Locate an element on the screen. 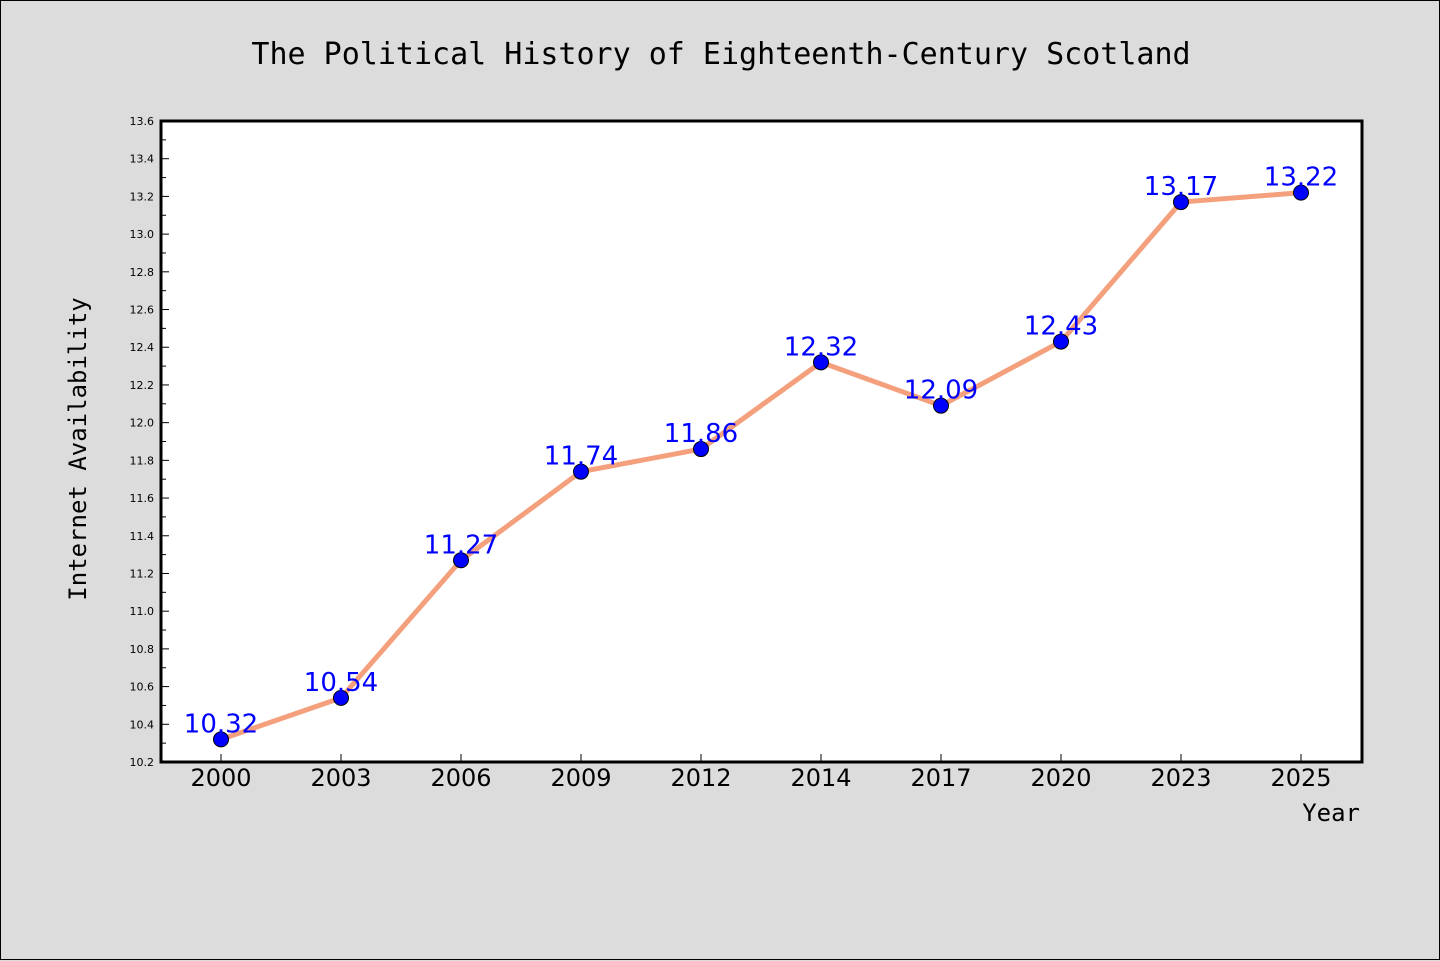 This screenshot has width=1440, height=961. x-tick-label: 2009 is located at coordinates (580, 778).